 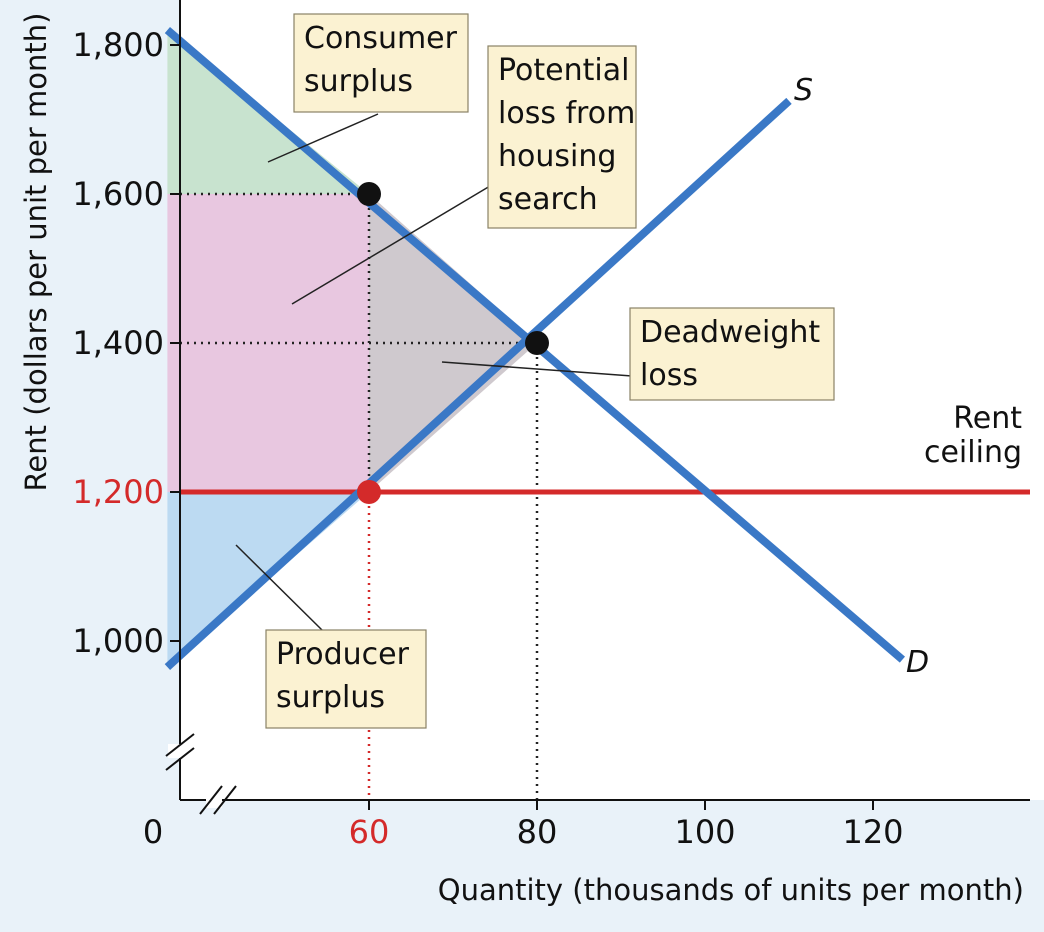 I want to click on potential-loss-region, so click(x=268, y=343).